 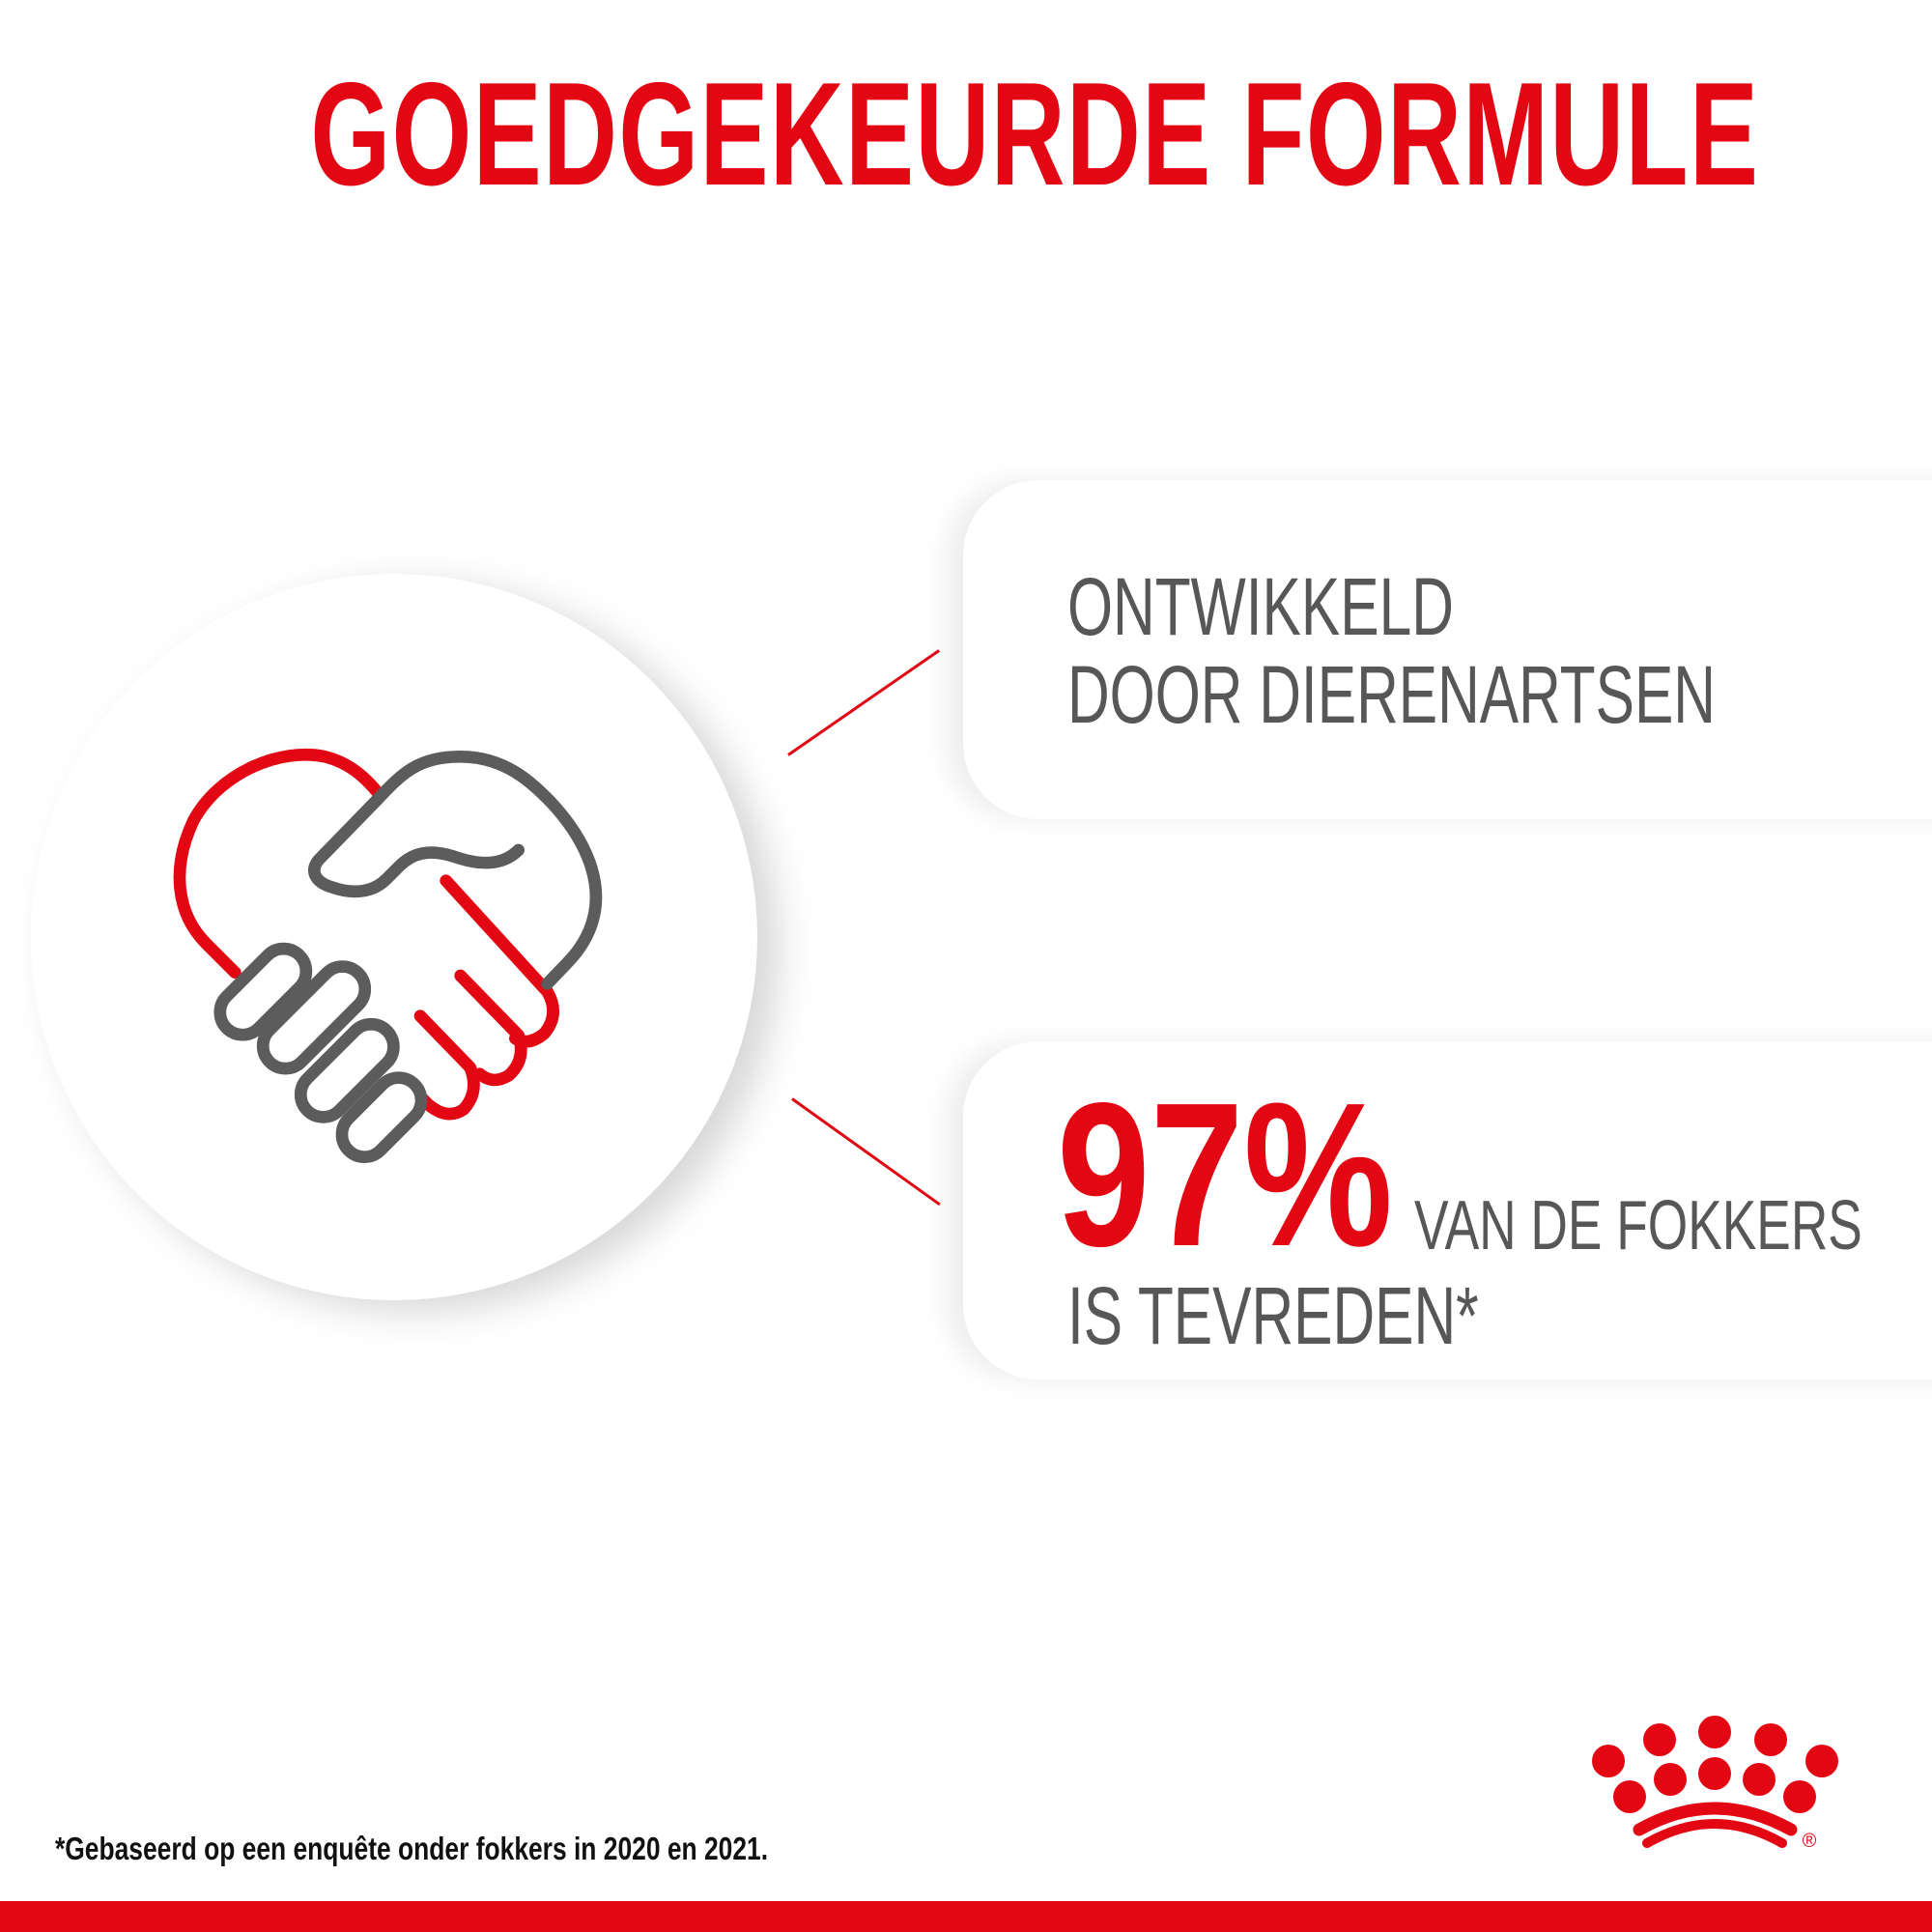 I want to click on handshake-heart-icon, so click(x=388, y=956).